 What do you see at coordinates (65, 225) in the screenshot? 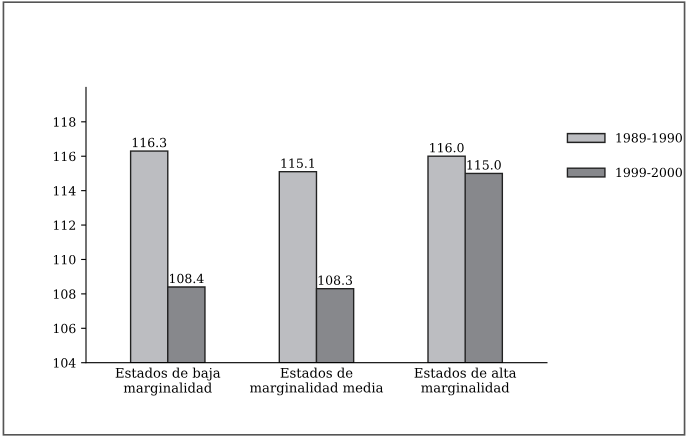
I see `y-tick-label: 112` at bounding box center [65, 225].